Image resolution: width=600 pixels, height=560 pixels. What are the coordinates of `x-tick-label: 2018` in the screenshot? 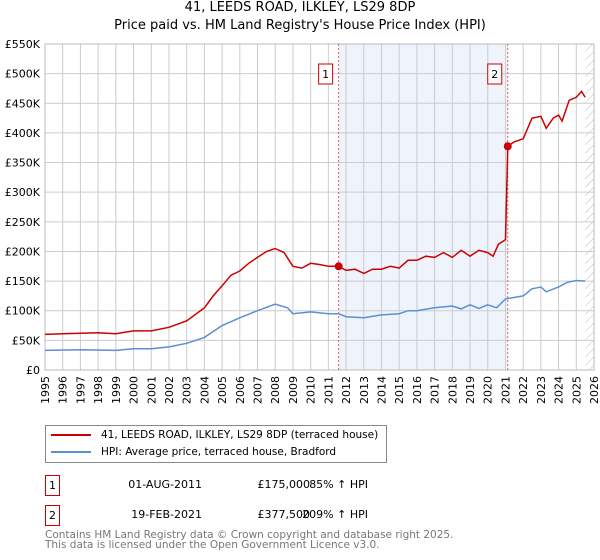 It's located at (452, 390).